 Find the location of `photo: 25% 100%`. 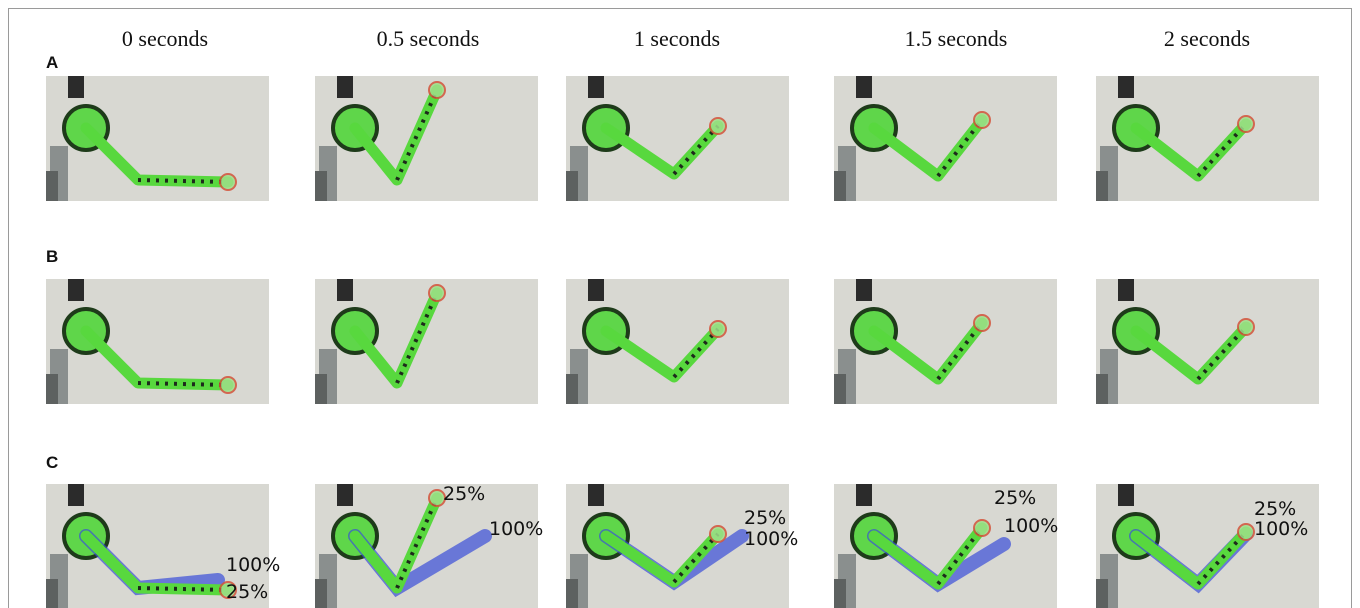

photo: 25% 100% is located at coordinates (946, 546).